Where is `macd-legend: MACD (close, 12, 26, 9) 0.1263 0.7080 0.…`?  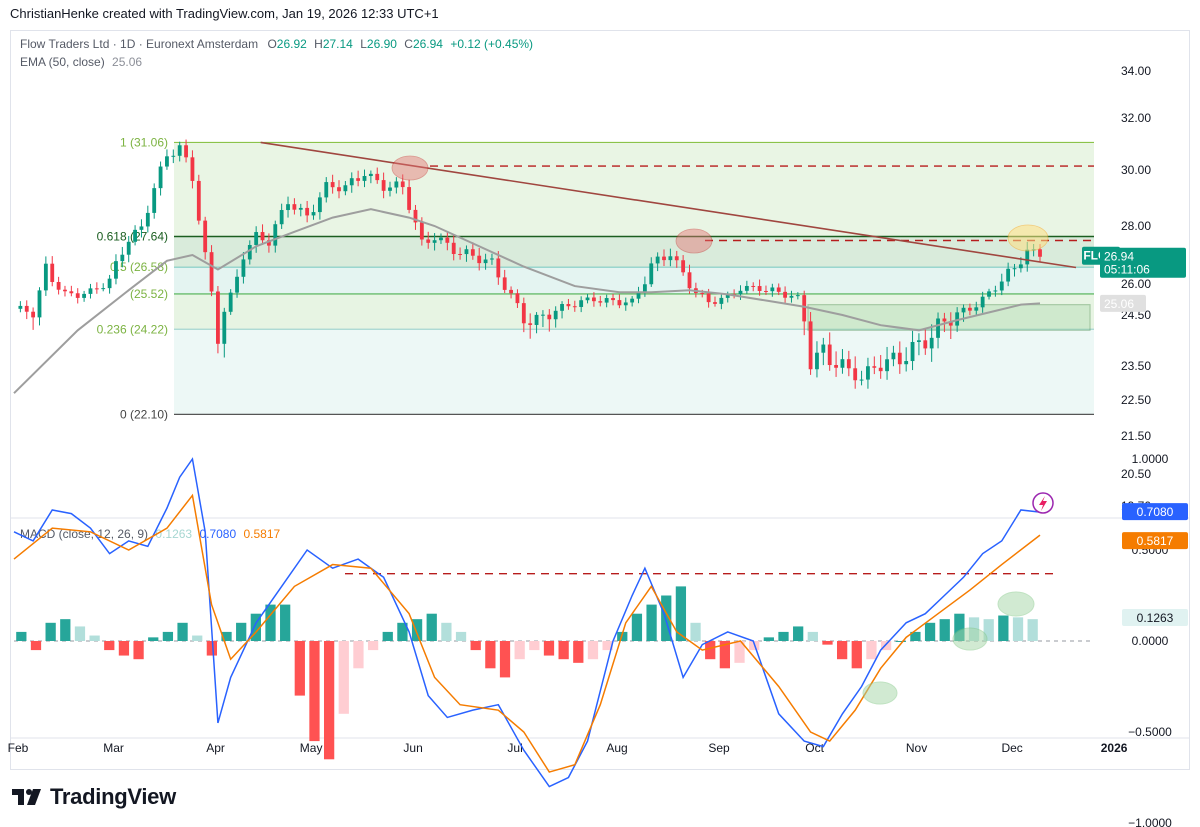 macd-legend: MACD (close, 12, 26, 9) 0.1263 0.7080 0.… is located at coordinates (150, 534).